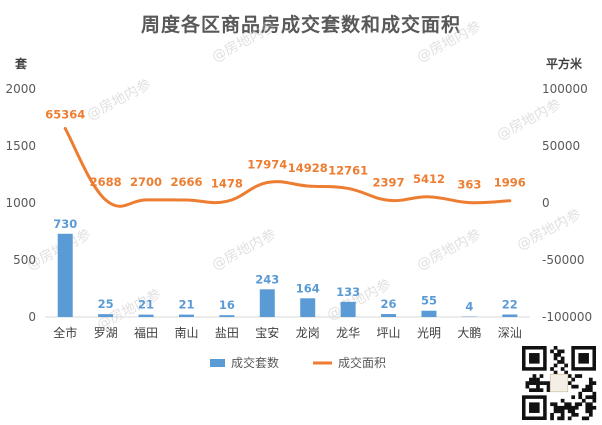  I want to click on category-label: 宝安, so click(267, 332).